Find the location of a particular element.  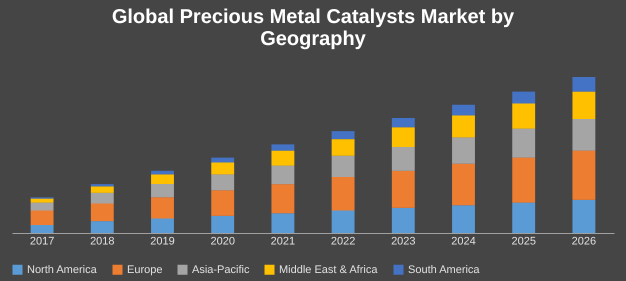

legend-label: Europe is located at coordinates (144, 270).